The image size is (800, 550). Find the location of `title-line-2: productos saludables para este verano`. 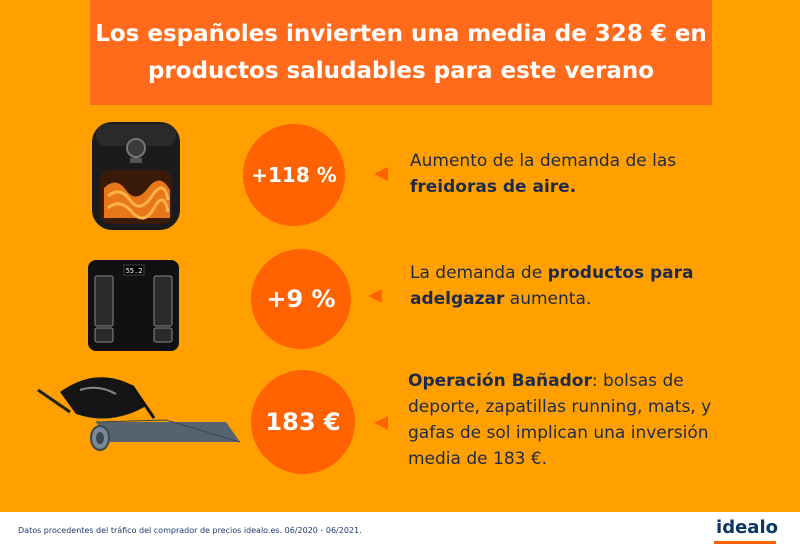

title-line-2: productos saludables para este verano is located at coordinates (401, 70).